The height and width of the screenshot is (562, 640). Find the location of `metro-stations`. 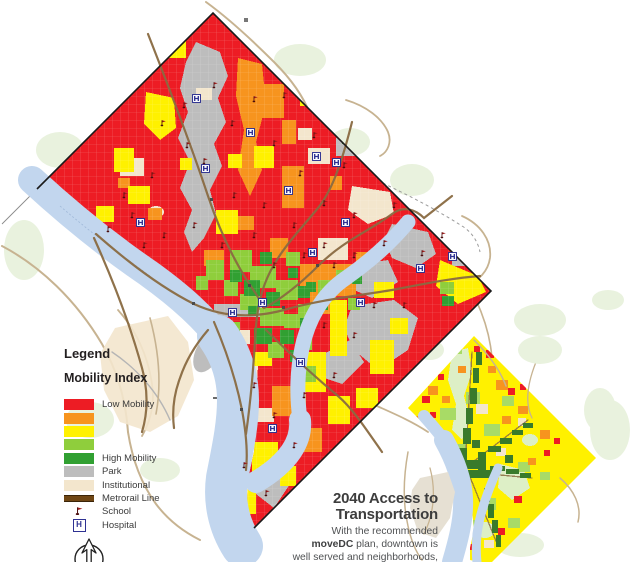

metro-stations is located at coordinates (255, 214).